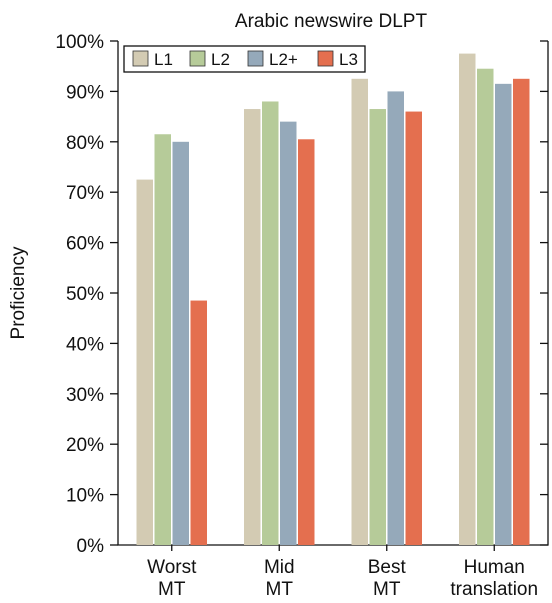  What do you see at coordinates (85, 294) in the screenshot?
I see `y-tick-label: 50%` at bounding box center [85, 294].